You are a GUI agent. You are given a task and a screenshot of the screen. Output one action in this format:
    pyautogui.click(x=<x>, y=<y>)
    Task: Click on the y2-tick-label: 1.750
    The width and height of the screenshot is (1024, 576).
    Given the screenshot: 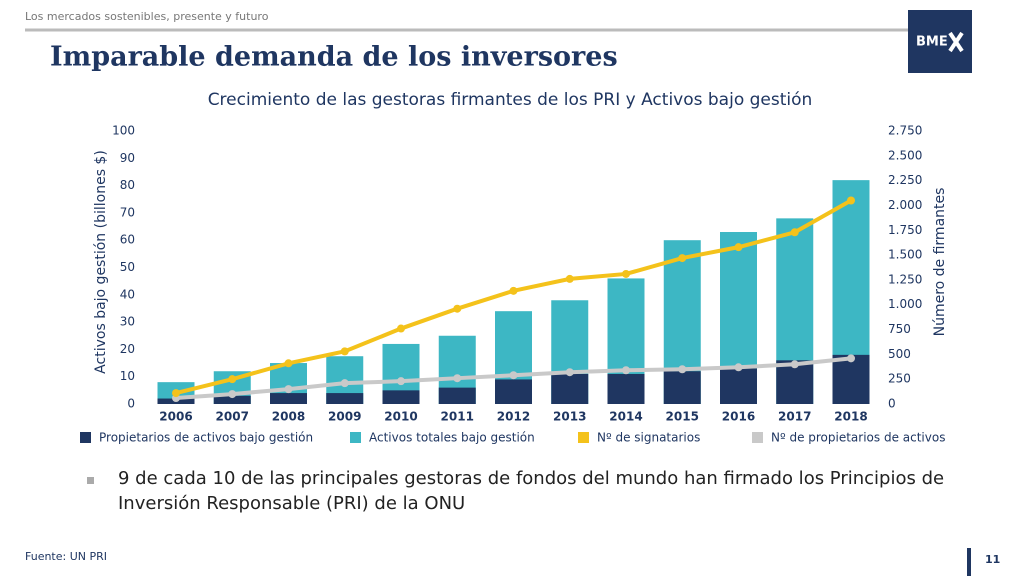 What is the action you would take?
    pyautogui.click(x=905, y=230)
    